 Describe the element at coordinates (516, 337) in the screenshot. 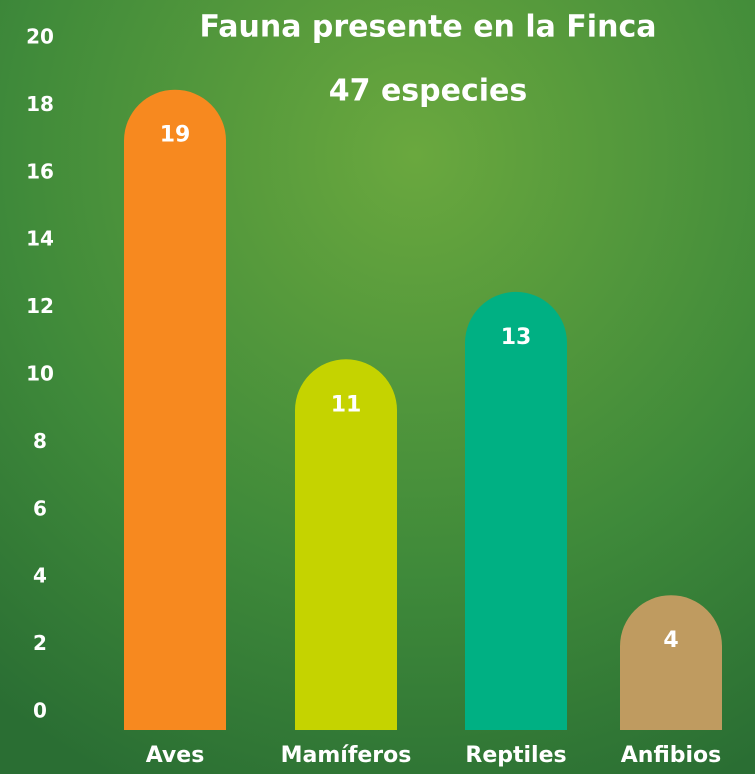

I see `value-label: 13` at that location.